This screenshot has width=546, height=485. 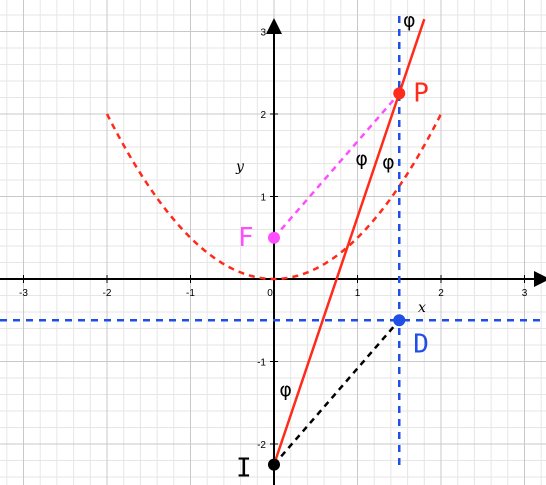 I want to click on point-f, so click(x=274, y=237).